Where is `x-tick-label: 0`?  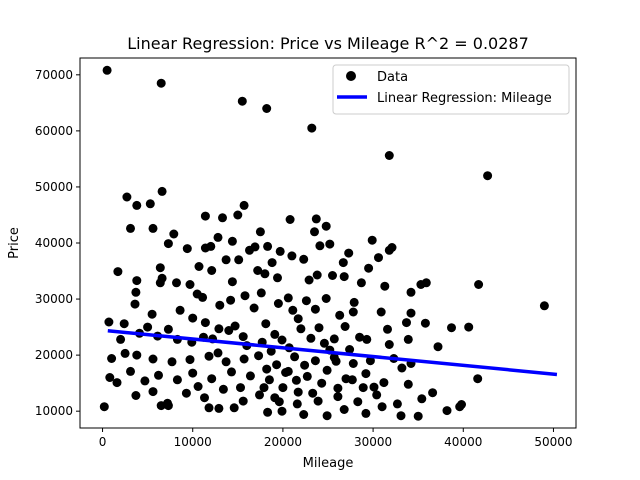 x-tick-label: 0 is located at coordinates (103, 442).